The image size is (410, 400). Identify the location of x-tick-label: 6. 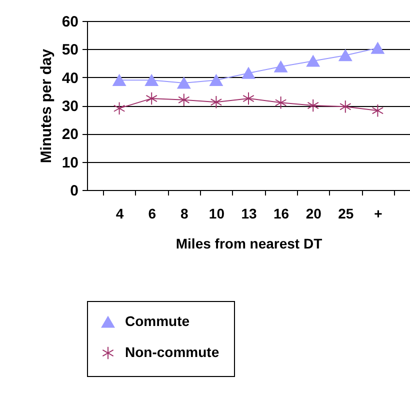
(152, 214).